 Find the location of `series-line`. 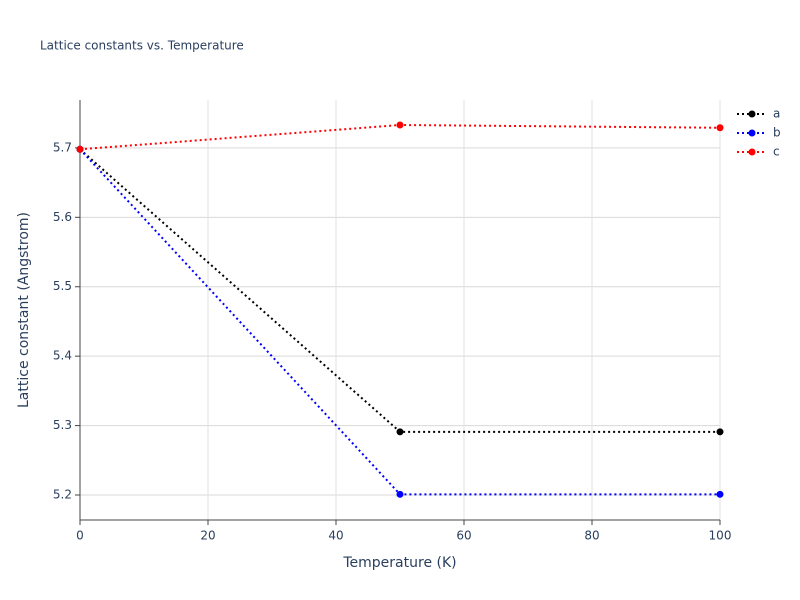

series-line is located at coordinates (400, 137).